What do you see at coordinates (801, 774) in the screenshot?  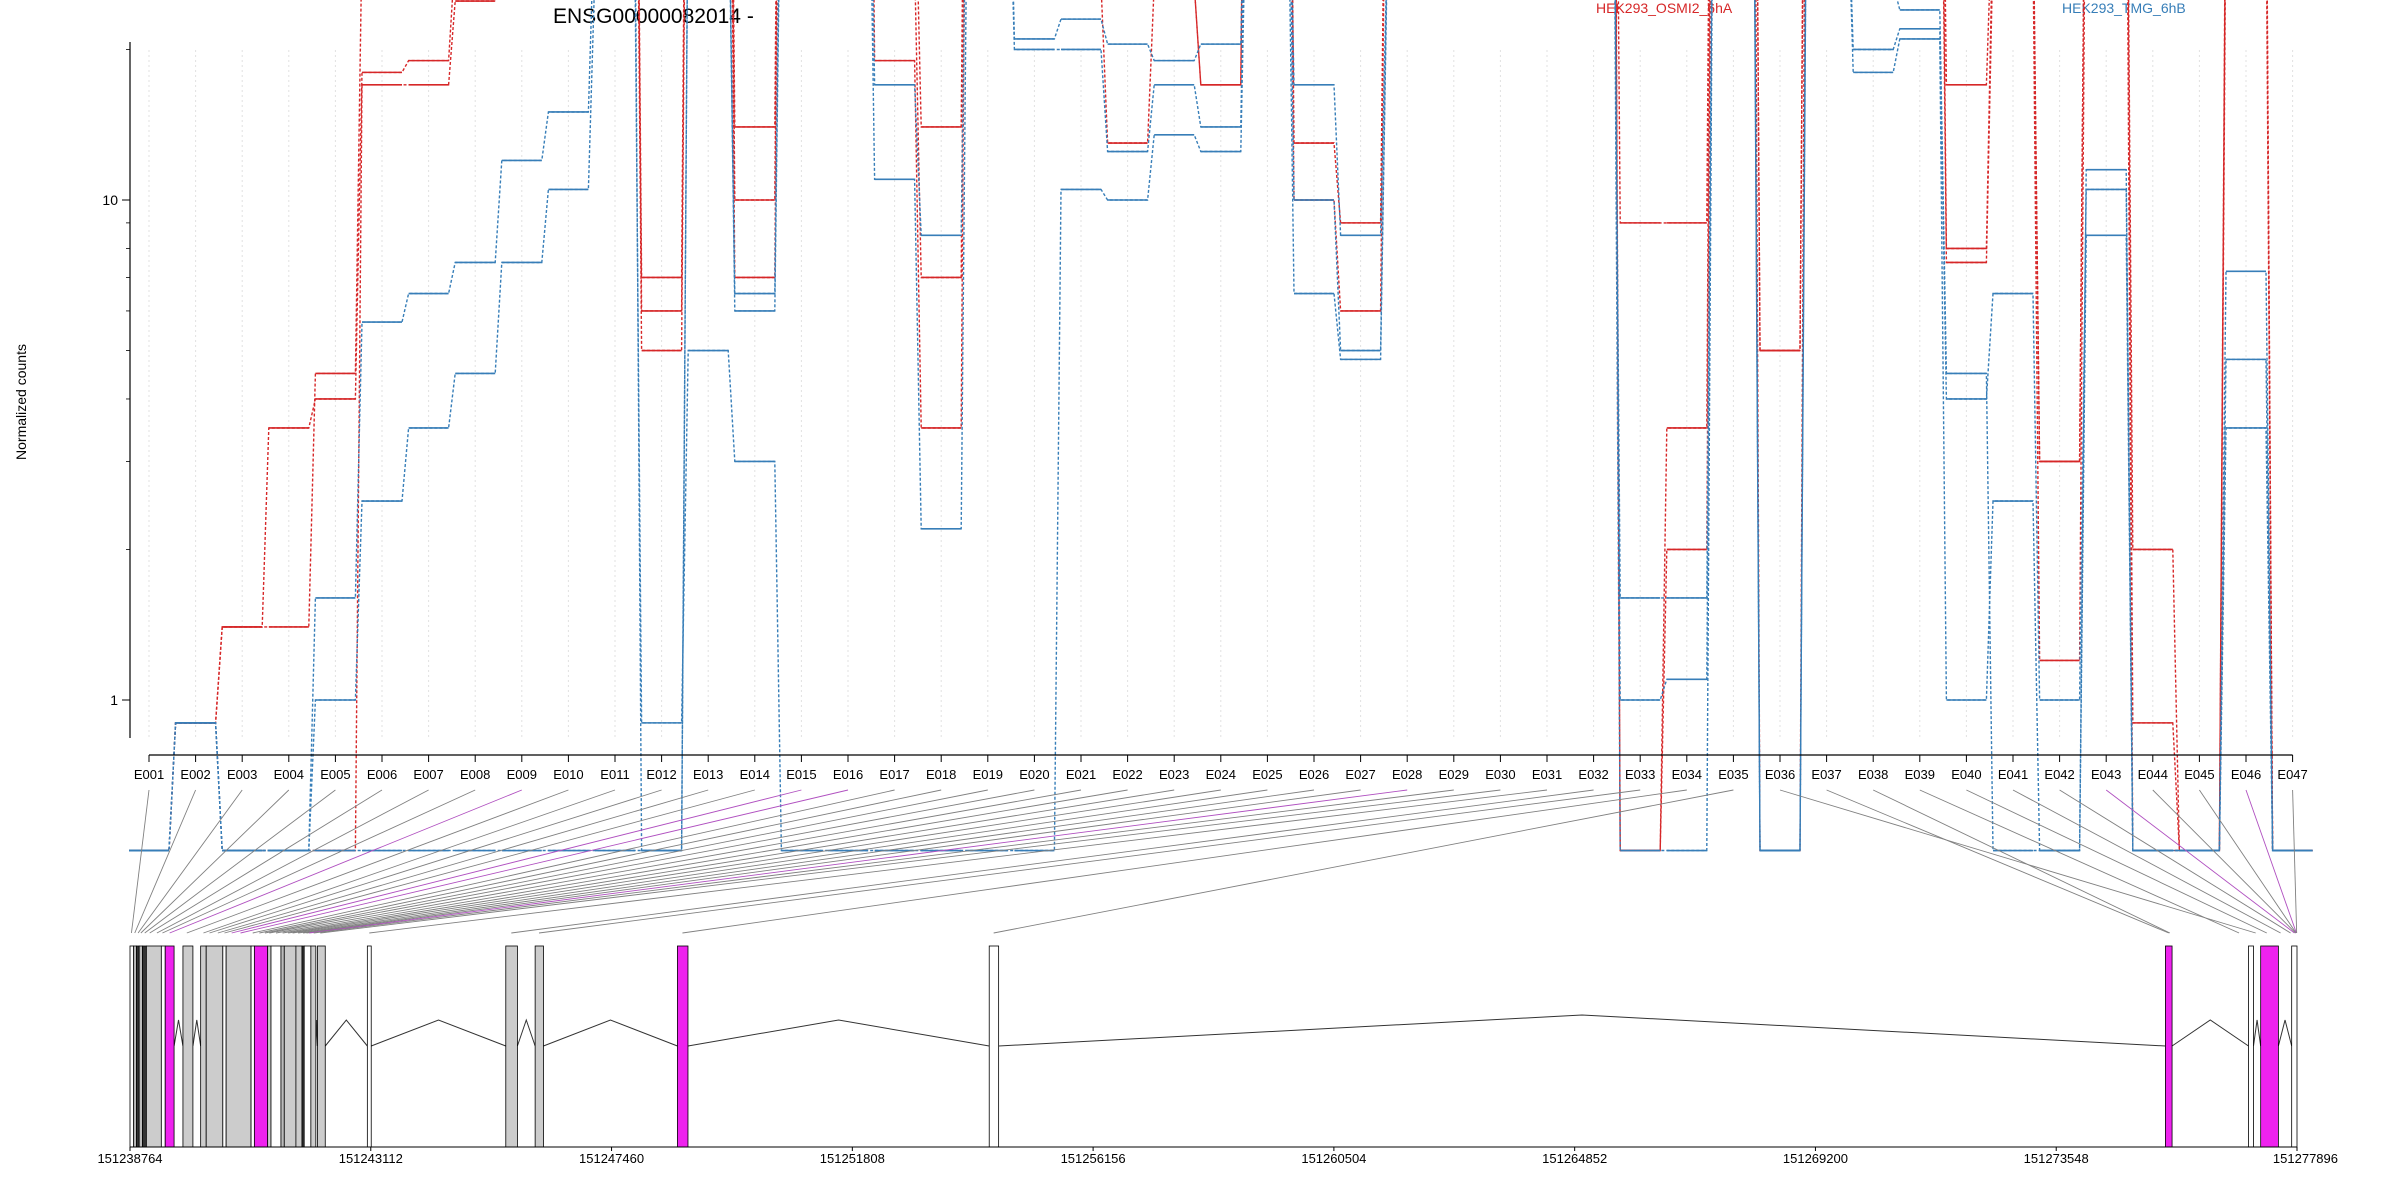 I see `x-tick-label: E015` at bounding box center [801, 774].